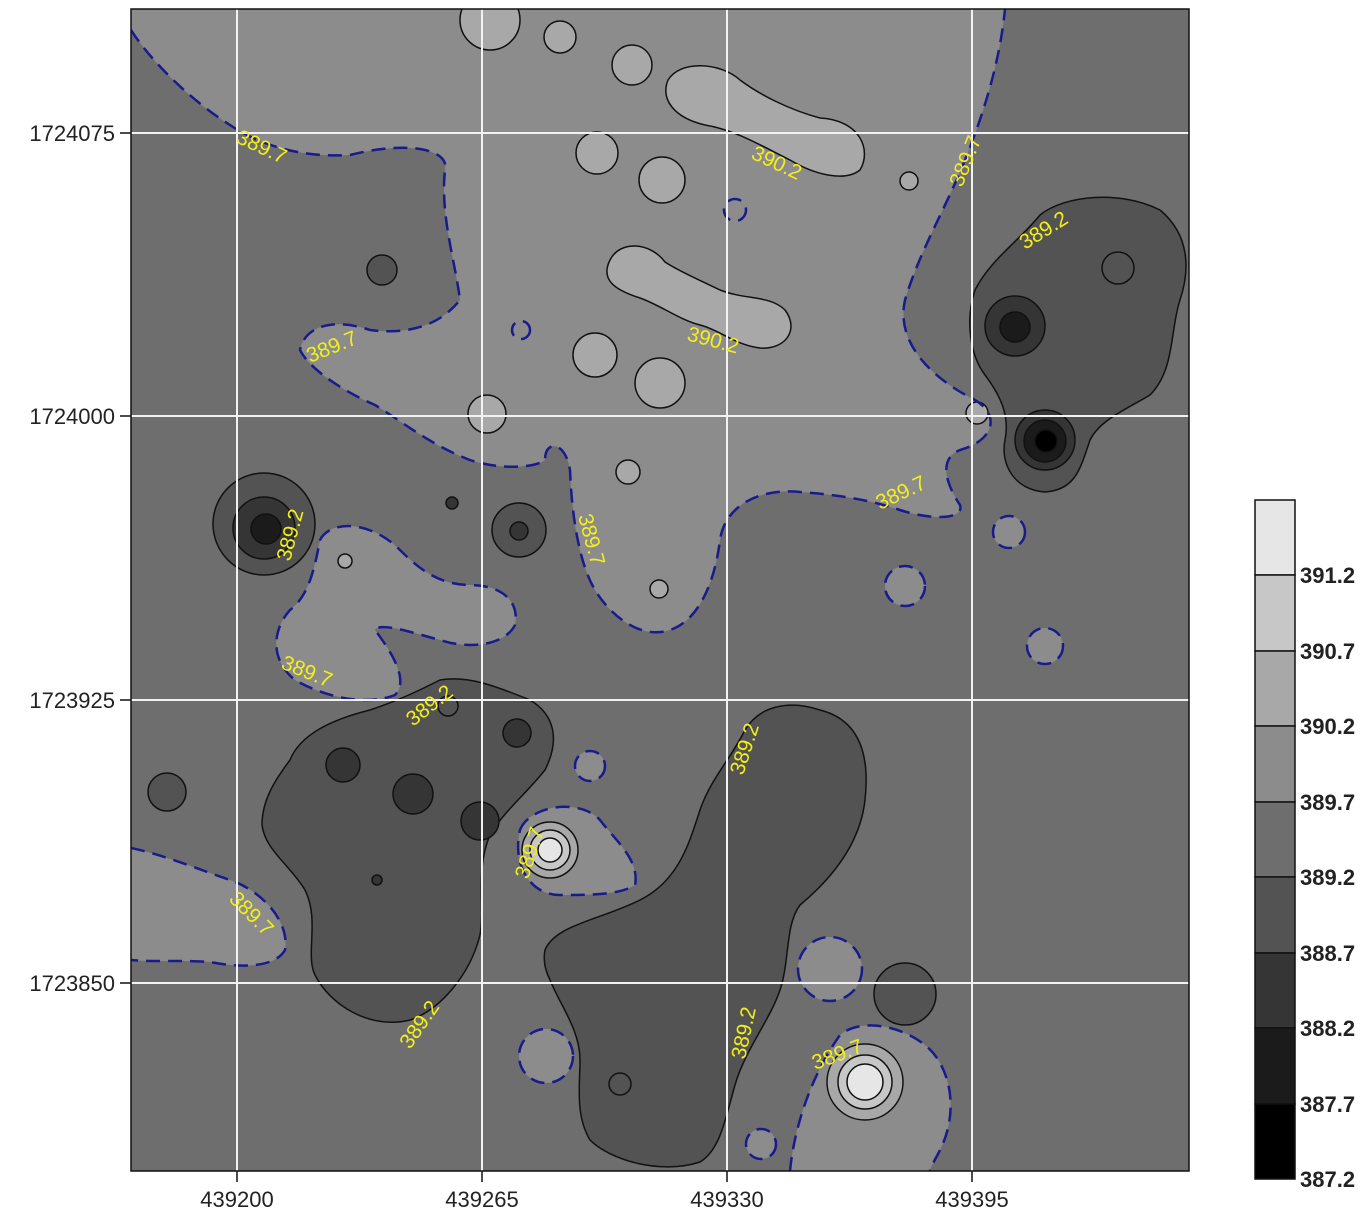 This screenshot has height=1215, width=1371. I want to click on y-axis-tick-labels: 1724075 1724000 1723925 1723850, so click(72, 558).